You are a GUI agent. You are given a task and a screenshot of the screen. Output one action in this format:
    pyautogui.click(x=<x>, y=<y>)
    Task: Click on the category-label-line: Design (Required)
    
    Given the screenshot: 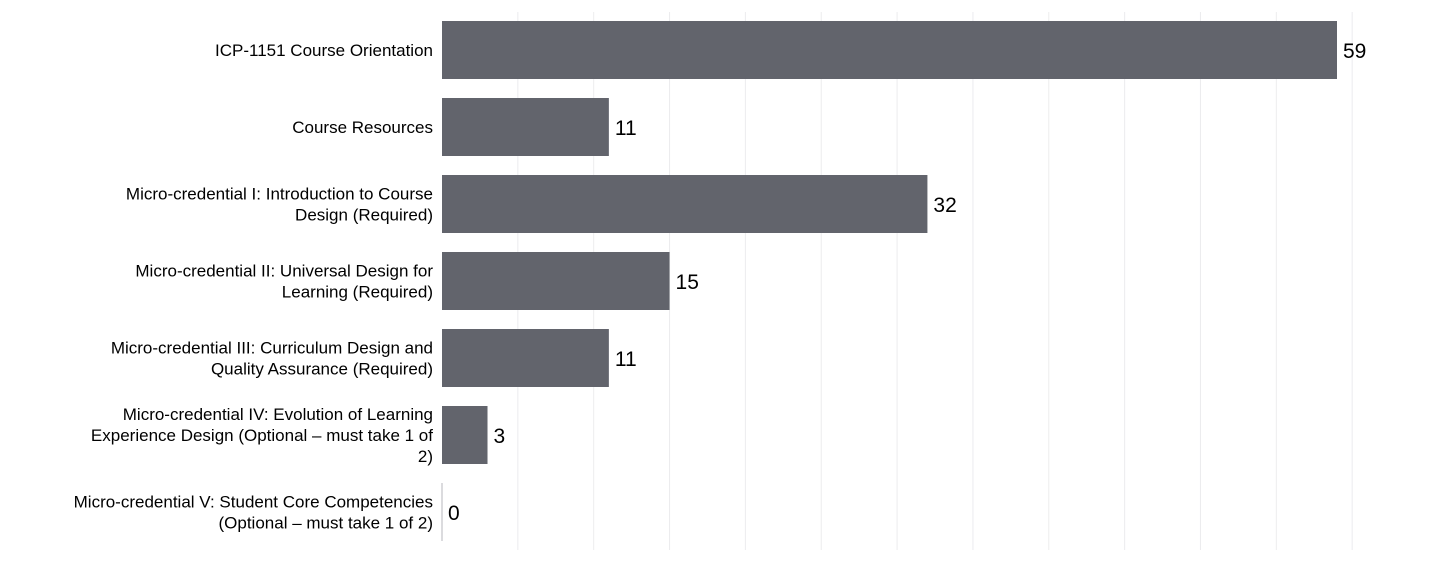 What is the action you would take?
    pyautogui.click(x=364, y=215)
    